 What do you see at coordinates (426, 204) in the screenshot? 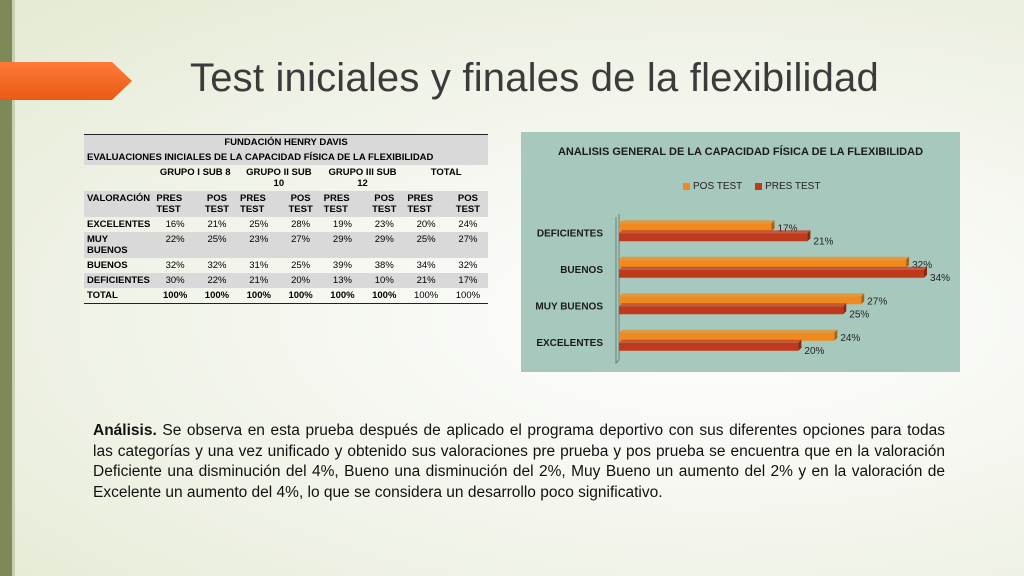
I see `sub-header: PRES TEST` at bounding box center [426, 204].